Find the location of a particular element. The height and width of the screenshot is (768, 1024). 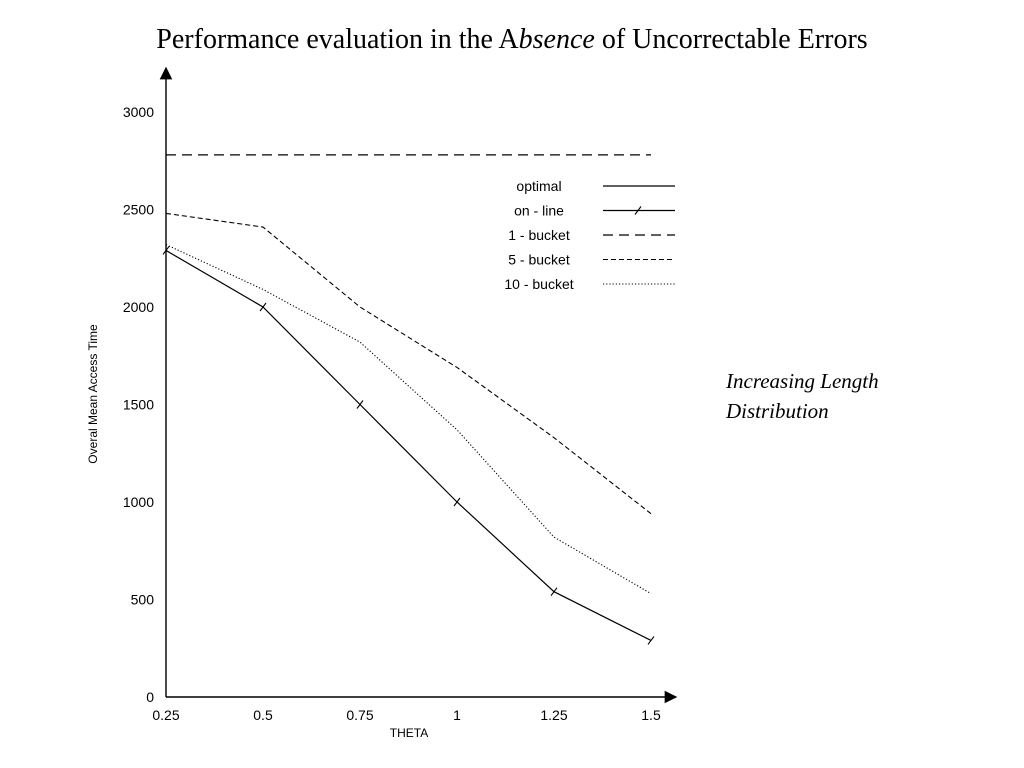

x-tick-label: 1.5 is located at coordinates (651, 715).